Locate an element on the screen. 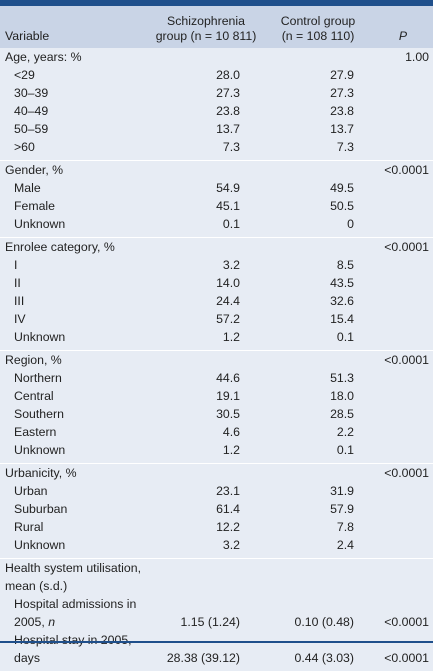  table-row: Unknown 3.2 2.4 is located at coordinates (216, 547).